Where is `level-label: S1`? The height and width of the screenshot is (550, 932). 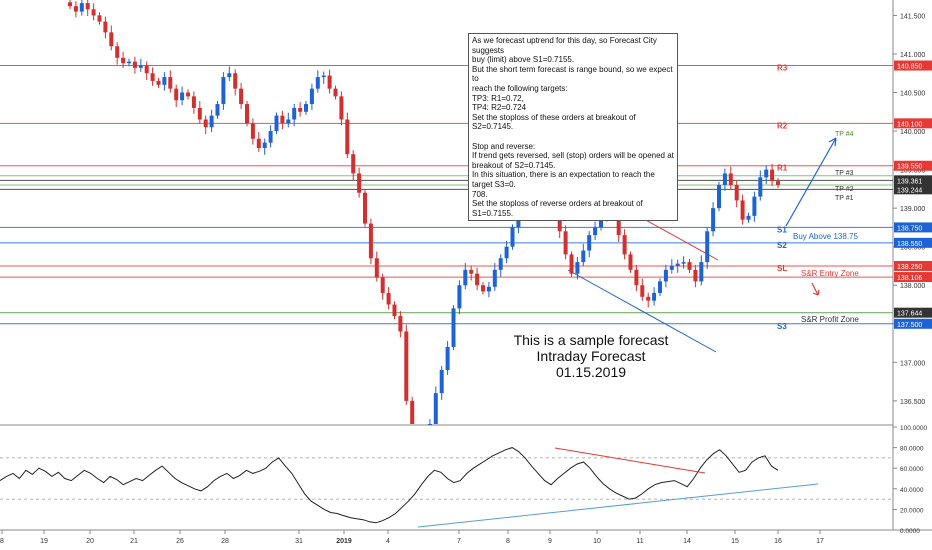 level-label: S1 is located at coordinates (782, 229).